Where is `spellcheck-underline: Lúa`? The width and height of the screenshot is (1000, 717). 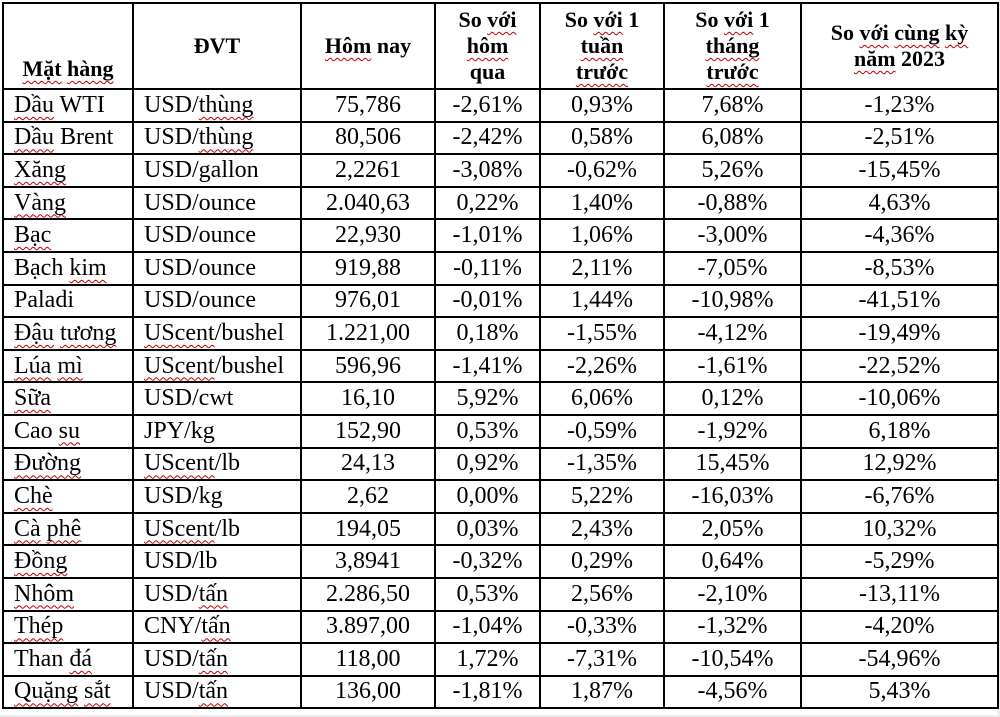
spellcheck-underline: Lúa is located at coordinates (33, 365).